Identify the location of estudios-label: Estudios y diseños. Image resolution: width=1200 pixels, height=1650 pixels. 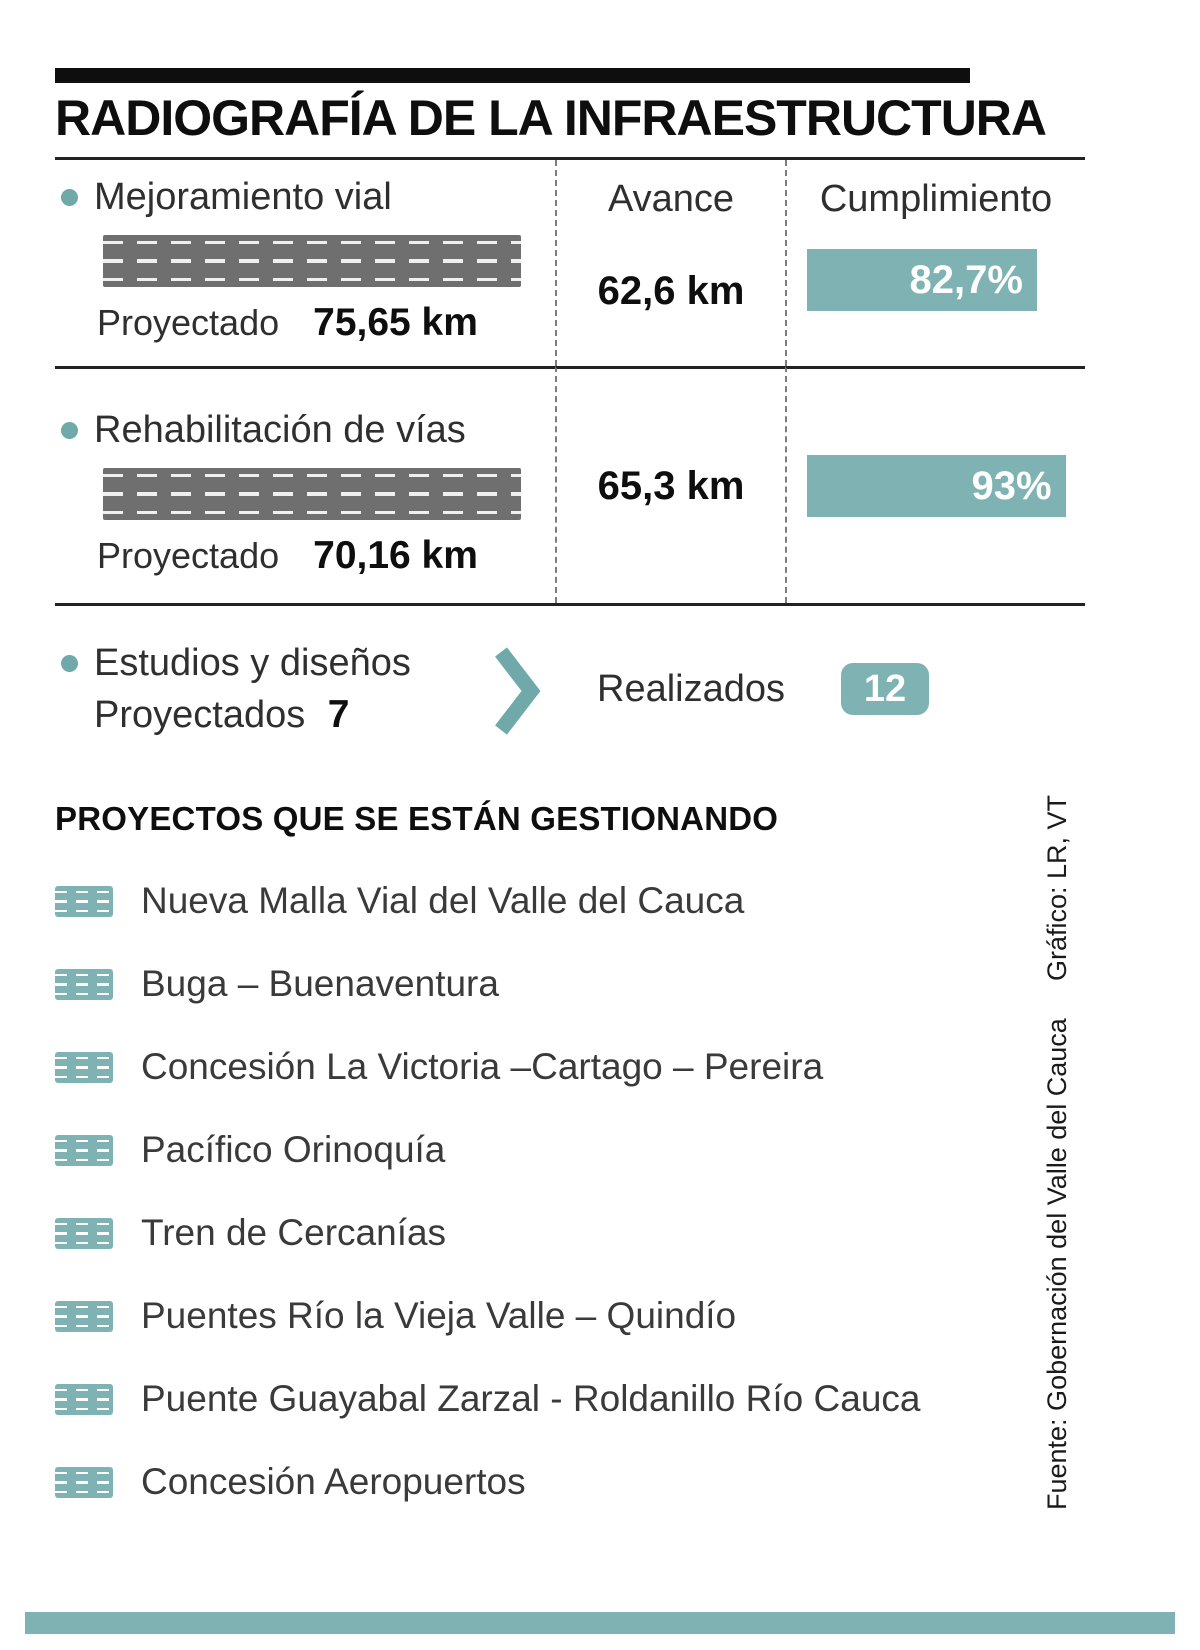
(252, 662).